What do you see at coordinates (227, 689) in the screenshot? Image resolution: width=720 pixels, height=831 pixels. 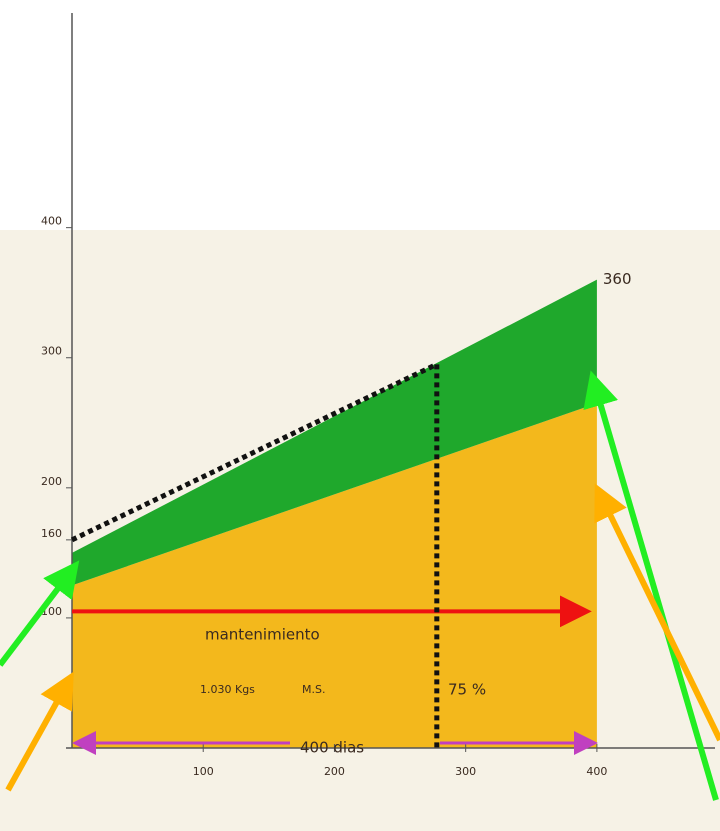 I see `annotation: 1.030 Kgs` at bounding box center [227, 689].